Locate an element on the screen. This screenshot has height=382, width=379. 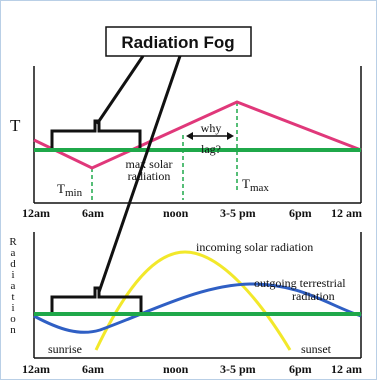
callout-line-top is located at coordinates (120, 90).